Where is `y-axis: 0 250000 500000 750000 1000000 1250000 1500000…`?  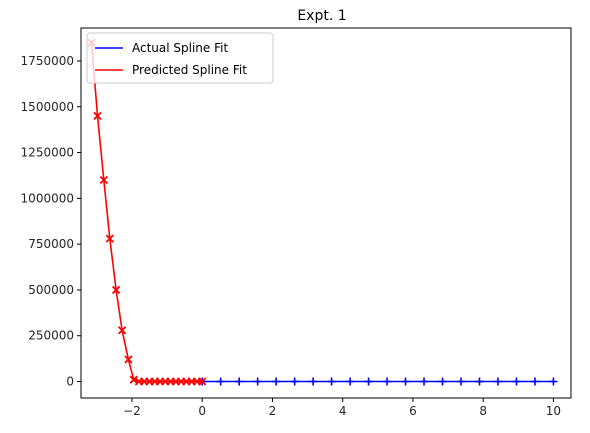
y-axis: 0 250000 500000 750000 1000000 1250000 1500000… is located at coordinates (51, 221).